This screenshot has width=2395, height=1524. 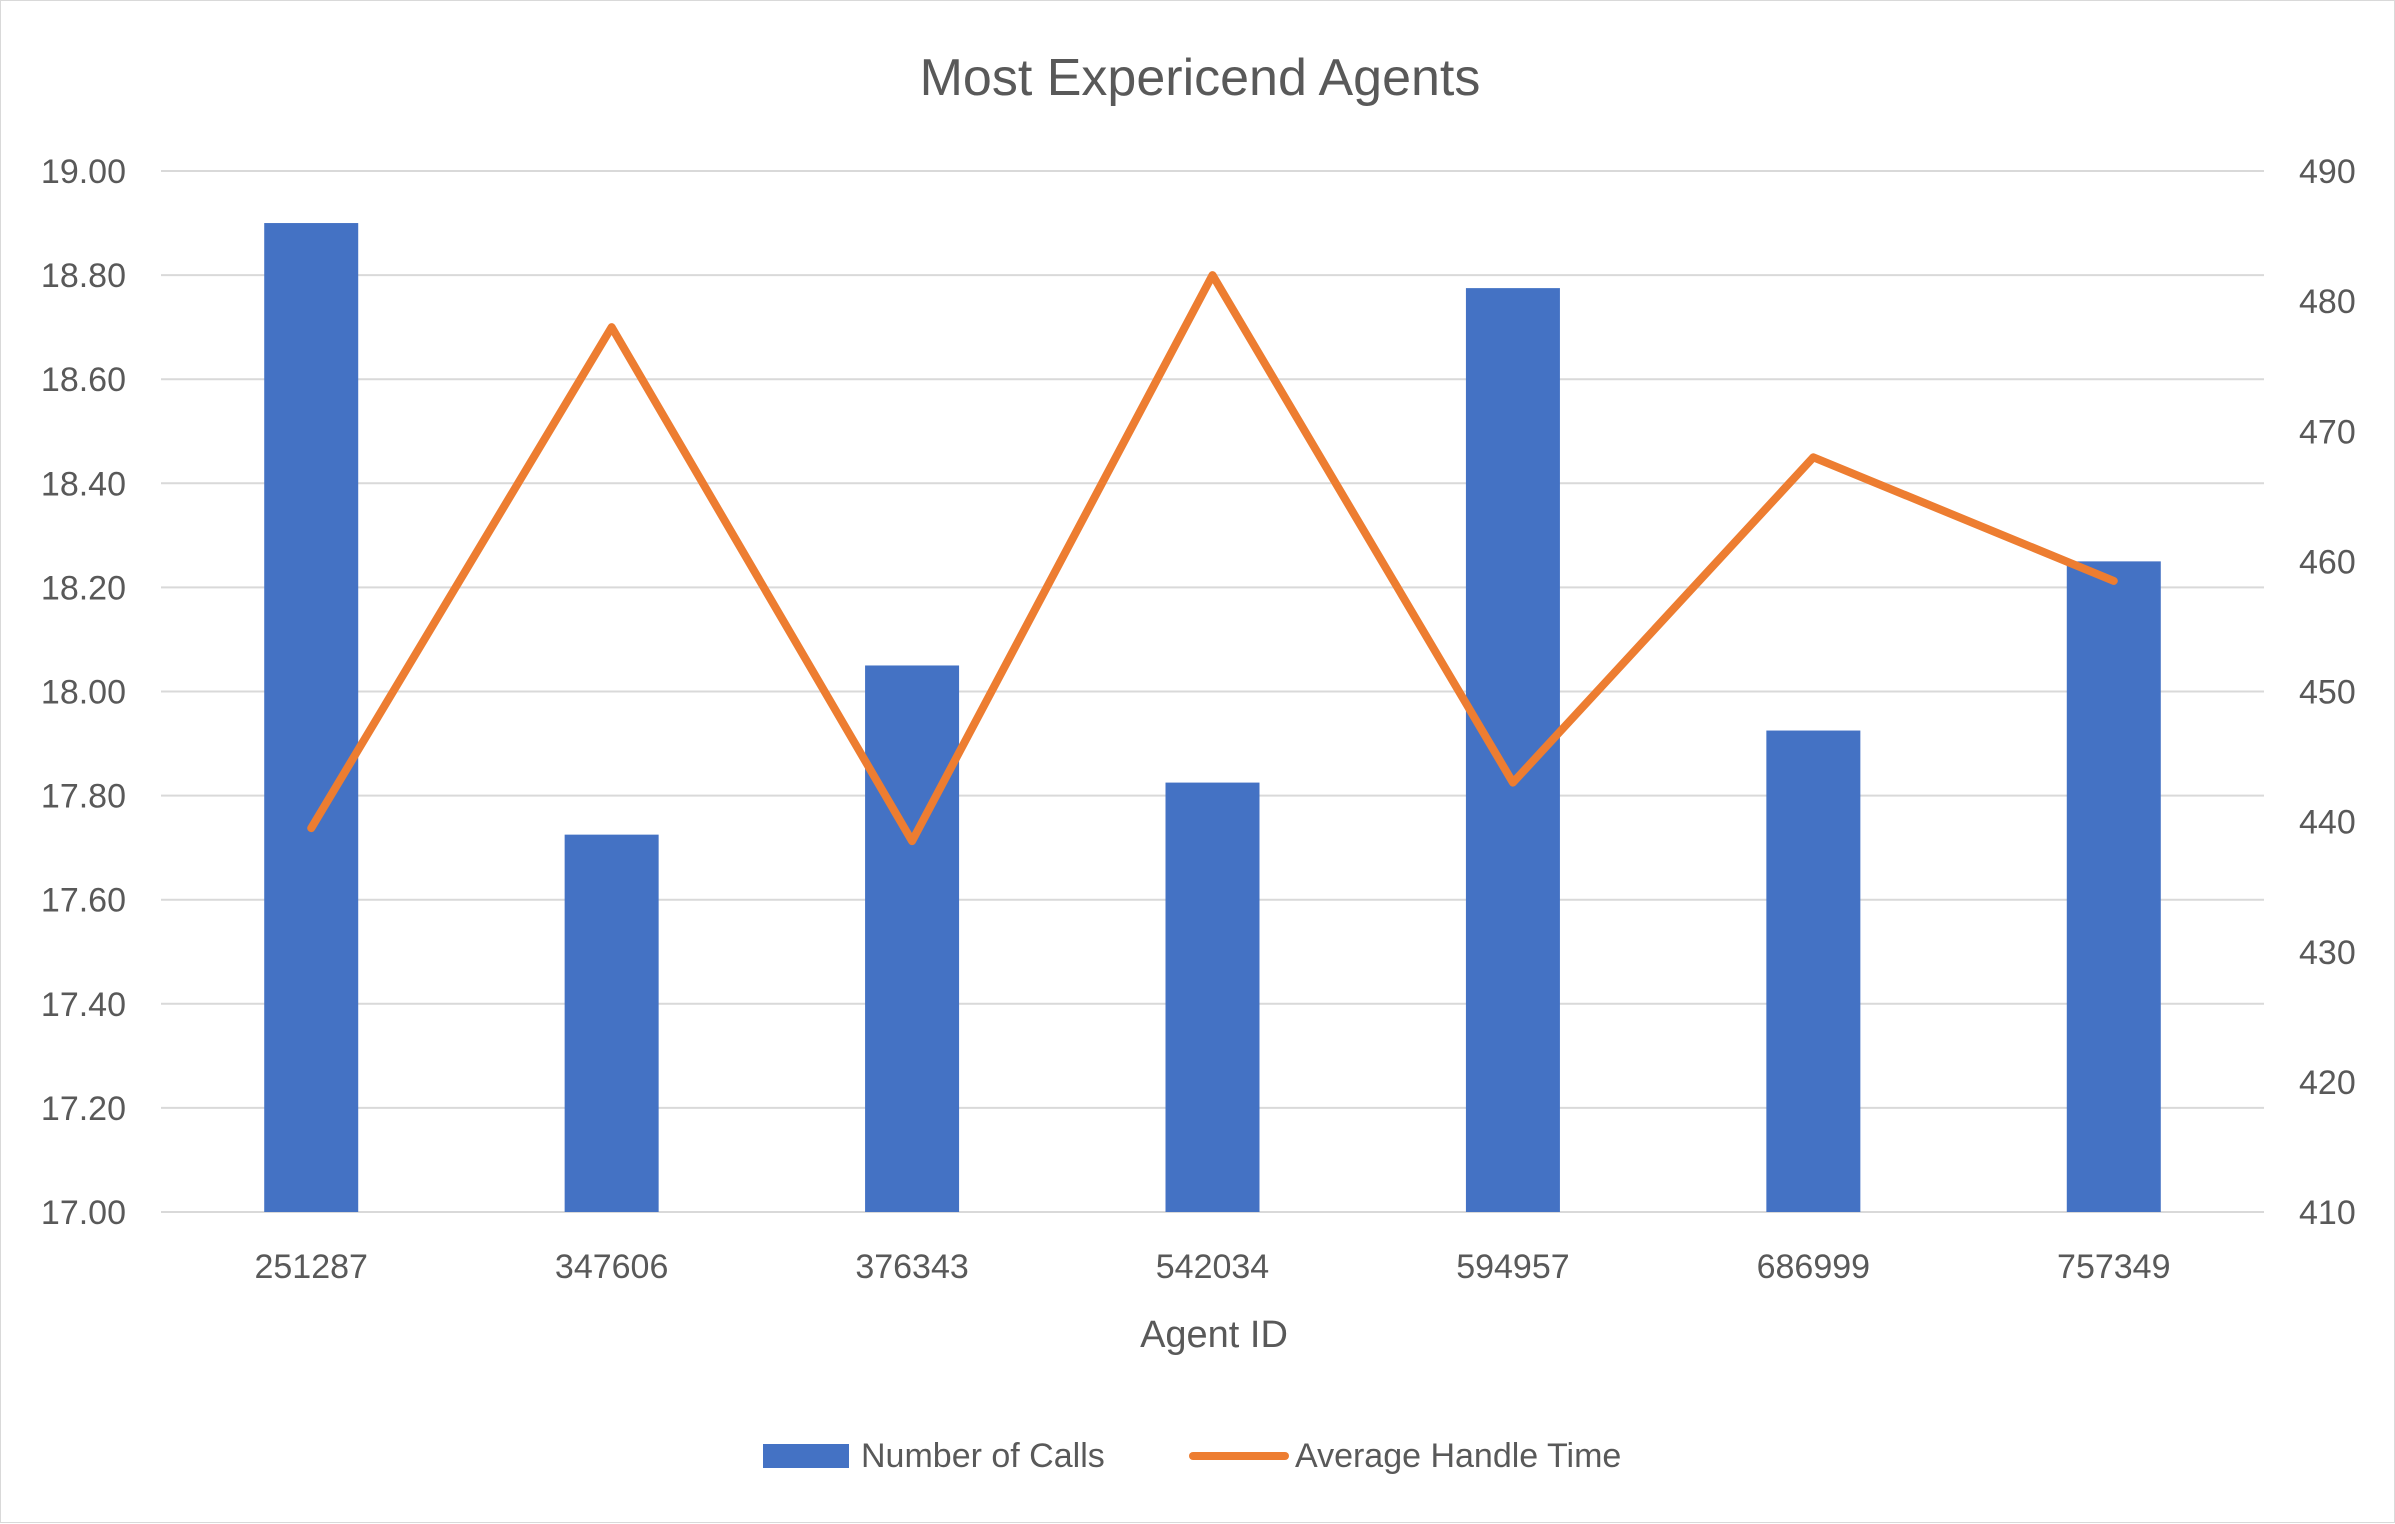 What do you see at coordinates (1512, 1267) in the screenshot?
I see `x-tick-label: 594957` at bounding box center [1512, 1267].